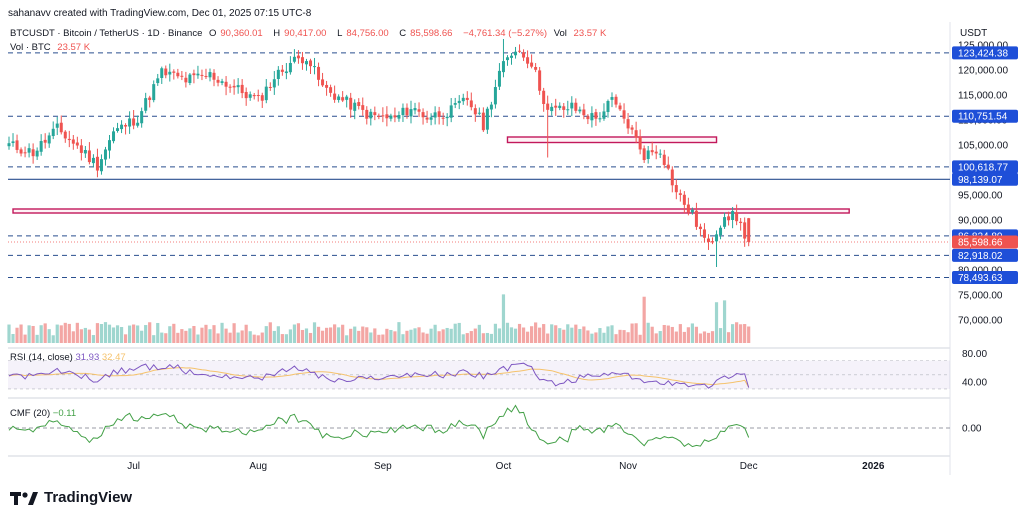 The image size is (1024, 521). What do you see at coordinates (974, 33) in the screenshot?
I see `currency-label: USDT` at bounding box center [974, 33].